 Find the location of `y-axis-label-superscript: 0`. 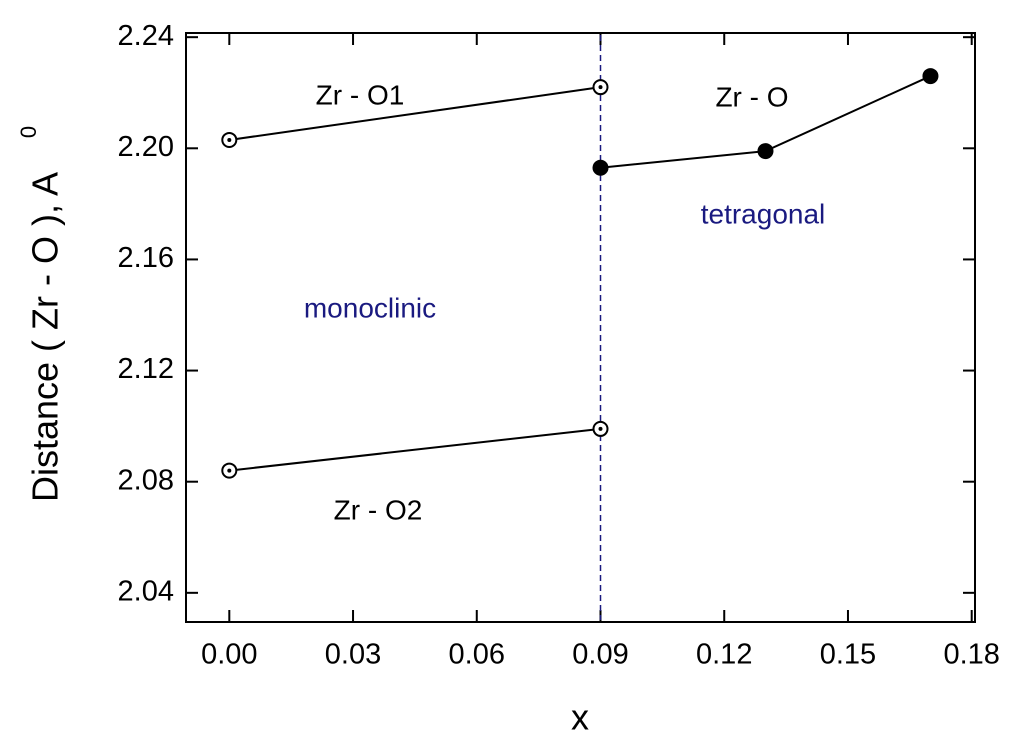

y-axis-label-superscript: 0 is located at coordinates (28, 132).